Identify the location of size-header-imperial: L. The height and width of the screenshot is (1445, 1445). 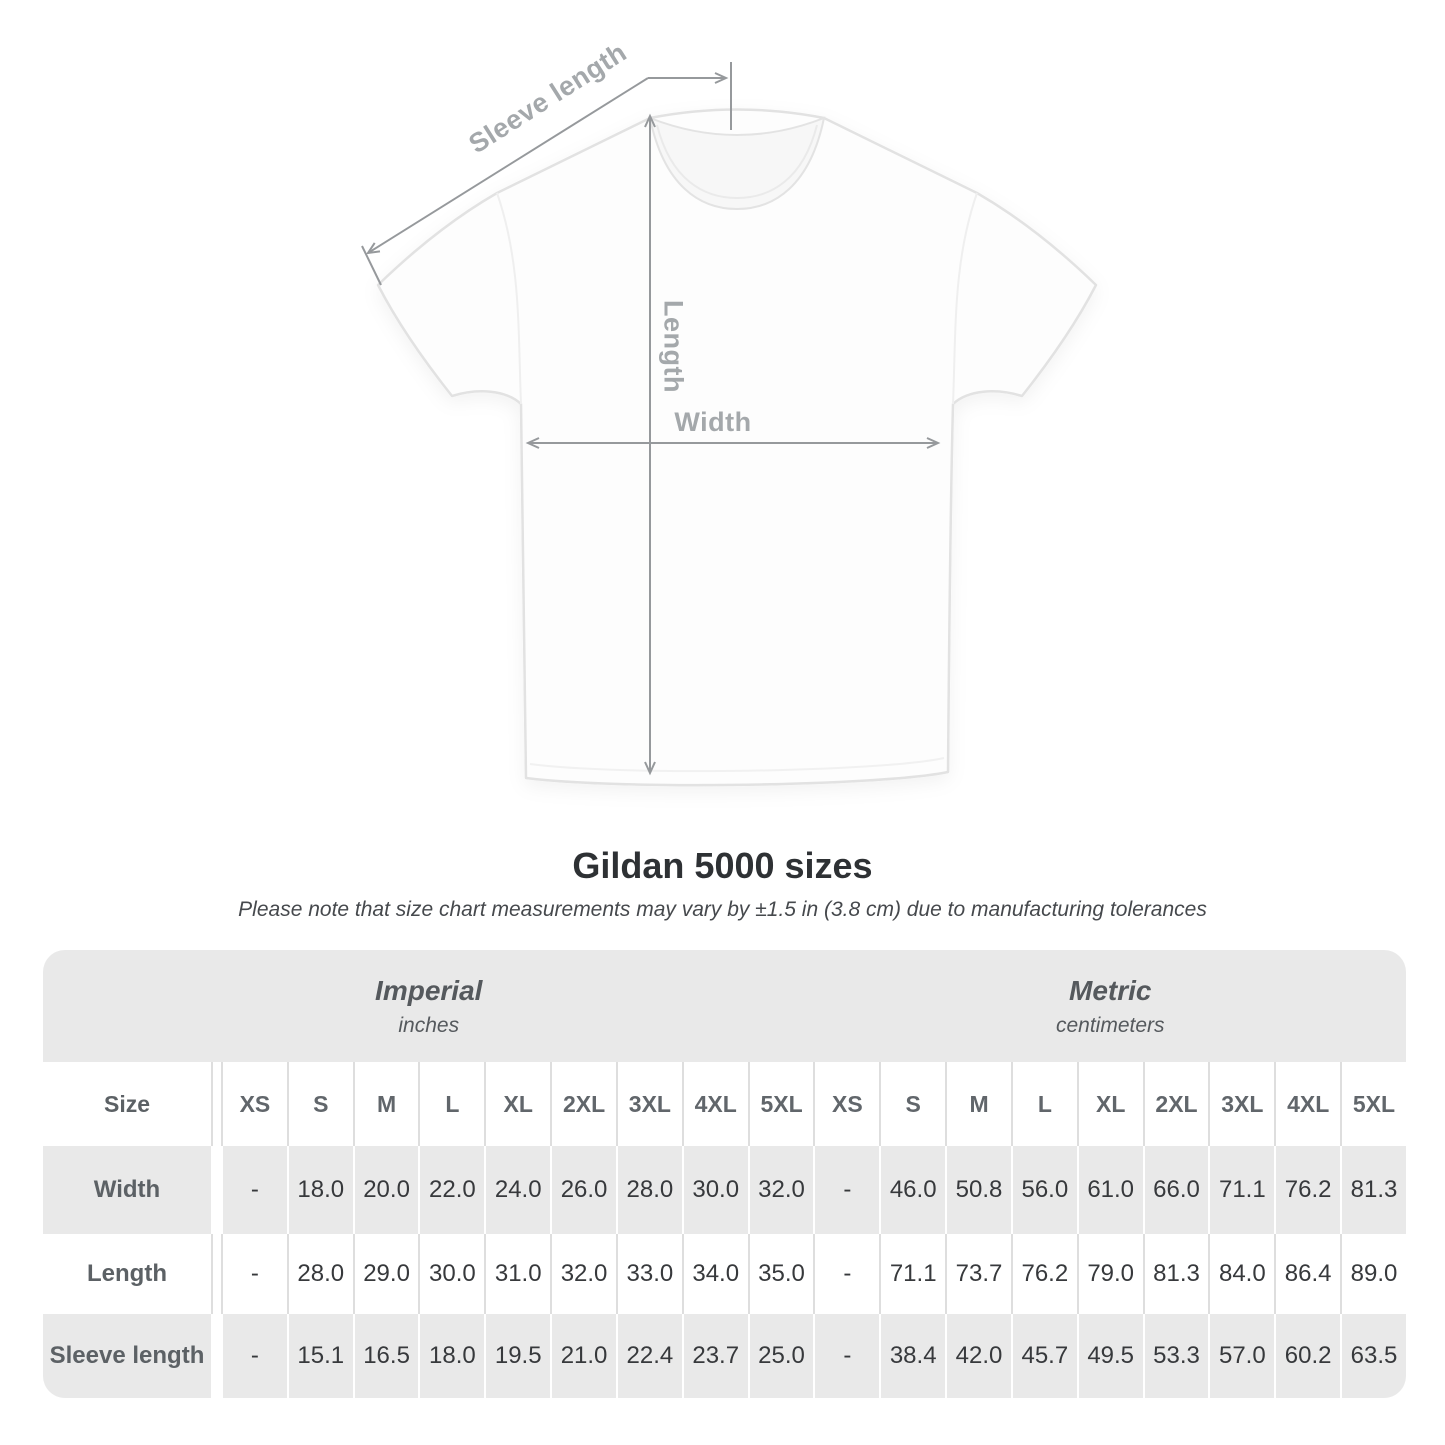
(451, 1104).